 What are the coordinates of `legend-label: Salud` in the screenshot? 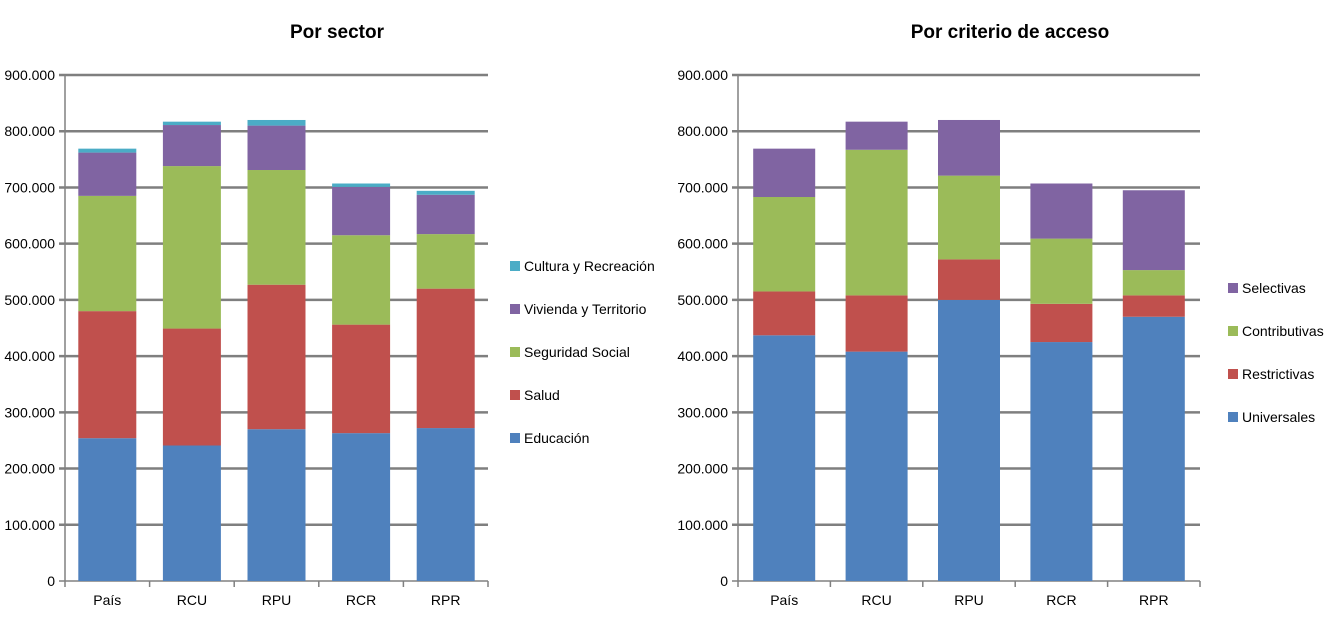 It's located at (542, 395).